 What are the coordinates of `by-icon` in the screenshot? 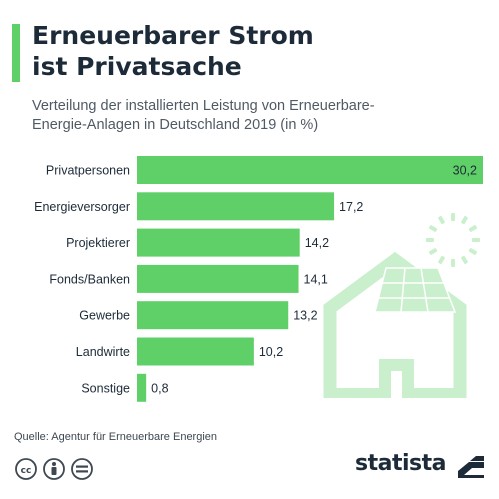 It's located at (54, 469).